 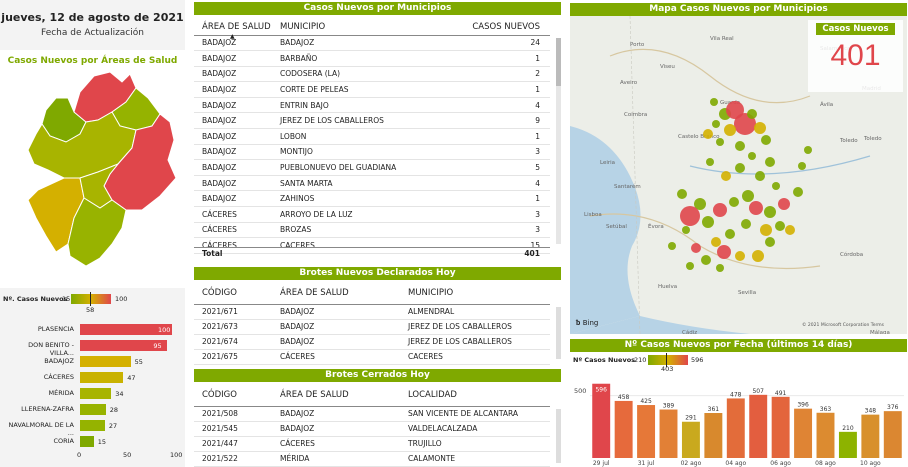 I want to click on table-row: BADAJOZ SANTA MARTA 4, so click(x=372, y=183).